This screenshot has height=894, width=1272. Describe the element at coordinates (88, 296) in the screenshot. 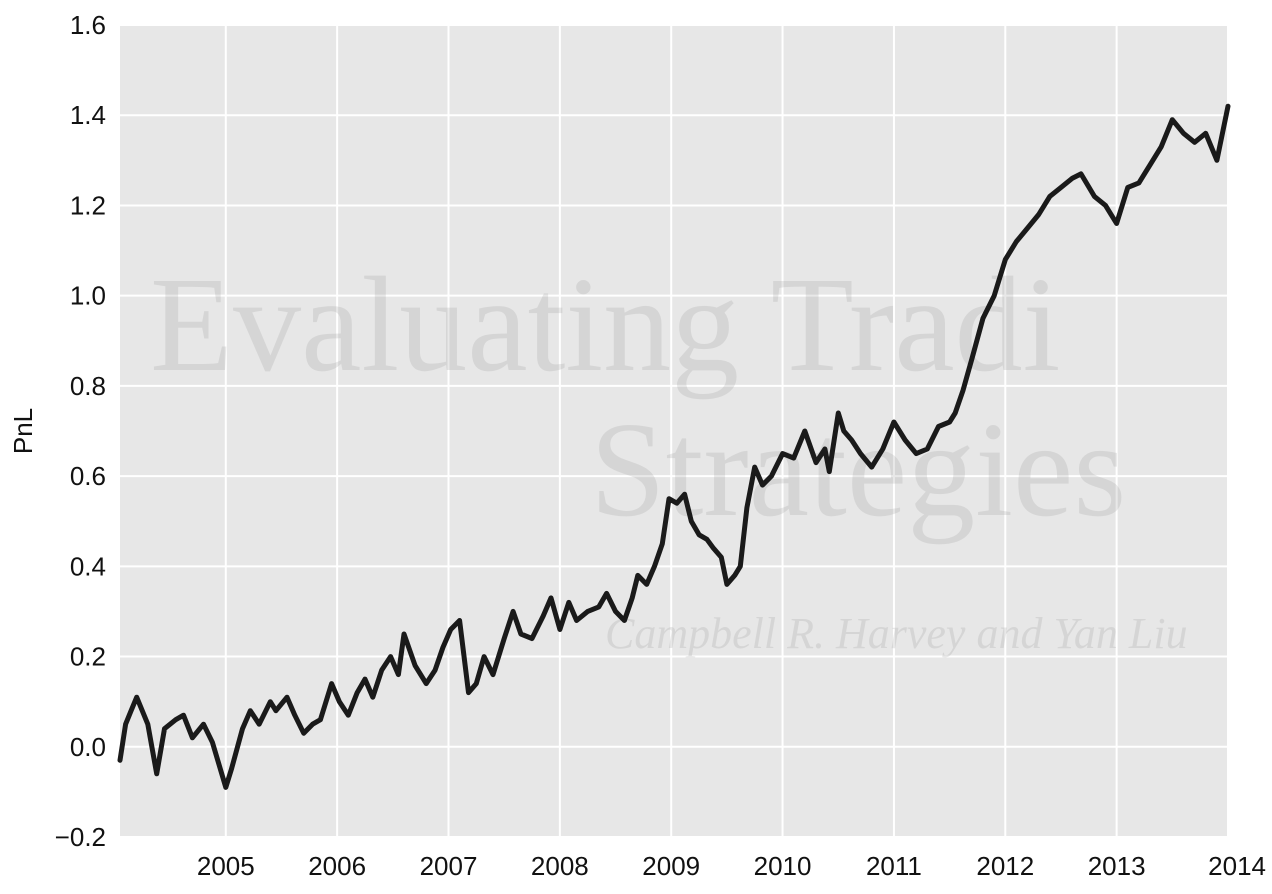

I see `y-tick-label: 1.0` at that location.